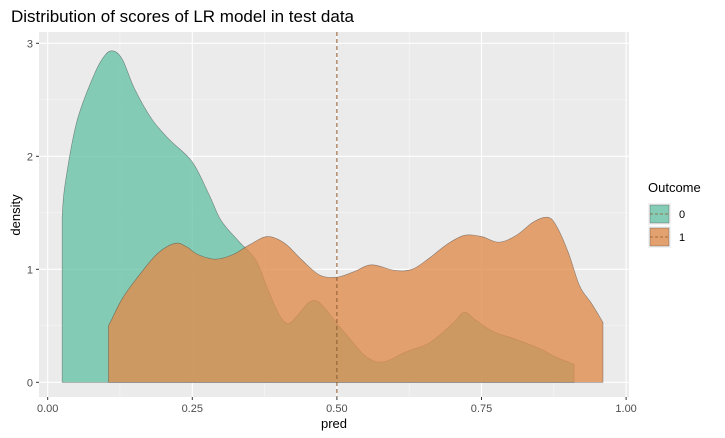  What do you see at coordinates (30, 270) in the screenshot?
I see `y-tick-label: 1` at bounding box center [30, 270].